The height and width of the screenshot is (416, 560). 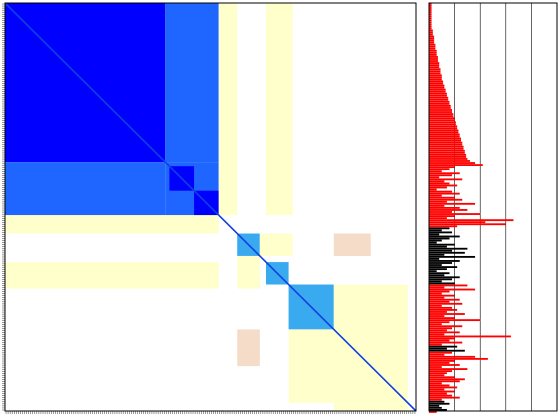 I want to click on barchart-gridlines, so click(x=493, y=207).